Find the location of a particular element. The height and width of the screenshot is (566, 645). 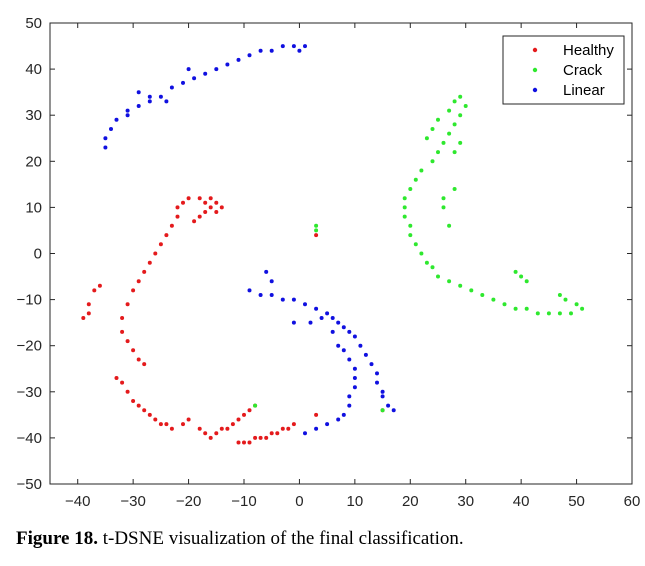

x-tick-label: −20 is located at coordinates (188, 501).